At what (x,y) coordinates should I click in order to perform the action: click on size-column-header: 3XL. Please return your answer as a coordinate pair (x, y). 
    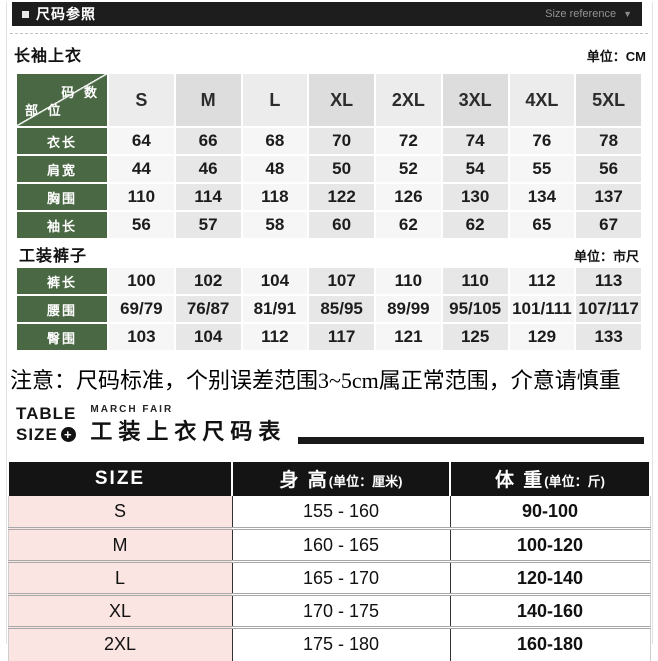
    Looking at the image, I should click on (475, 100).